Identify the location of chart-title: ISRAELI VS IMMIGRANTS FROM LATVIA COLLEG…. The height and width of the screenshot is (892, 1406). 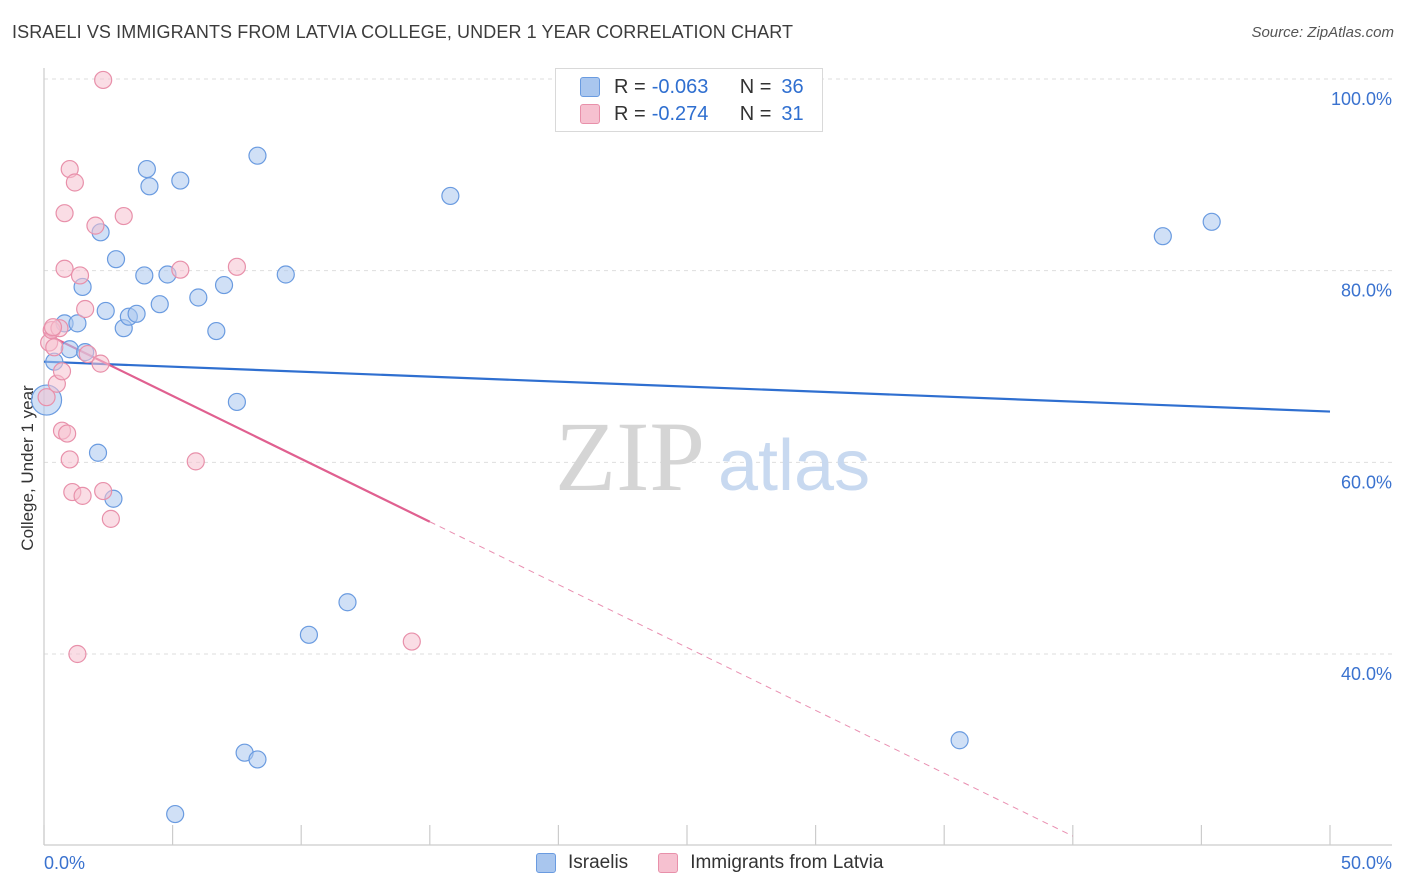
(403, 32).